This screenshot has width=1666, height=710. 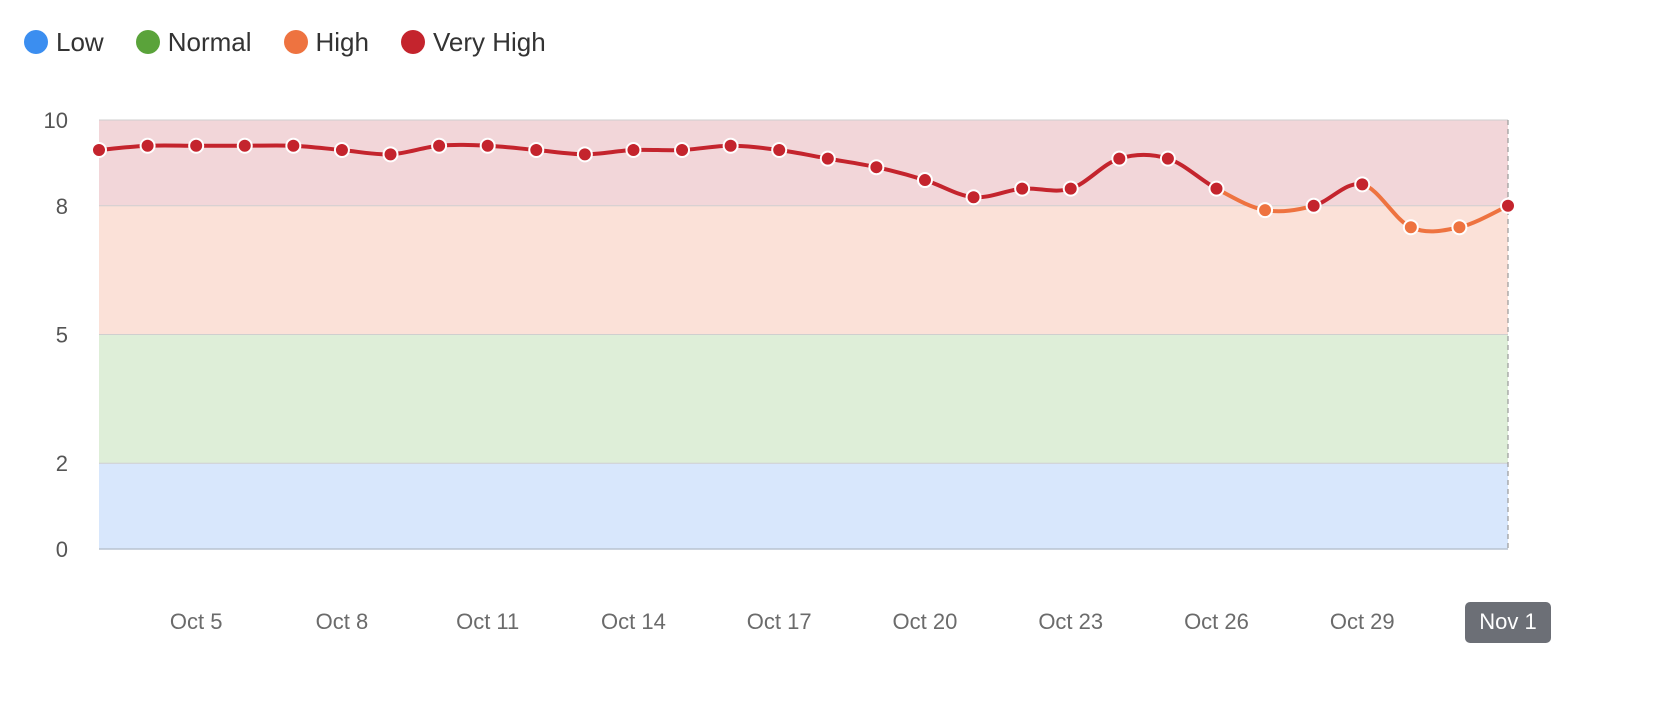 What do you see at coordinates (342, 41) in the screenshot?
I see `legend-label-high: High` at bounding box center [342, 41].